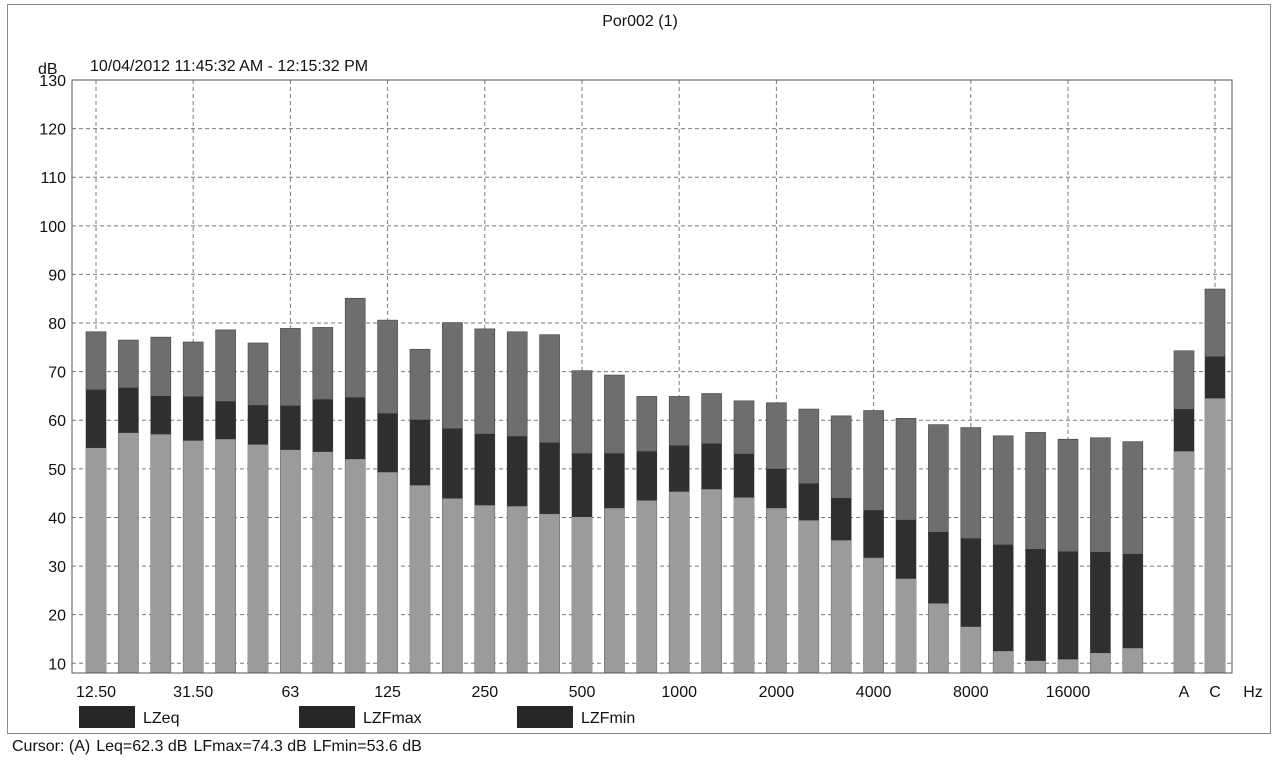 The image size is (1279, 765). Describe the element at coordinates (57, 518) in the screenshot. I see `y-tick-label: 40` at that location.